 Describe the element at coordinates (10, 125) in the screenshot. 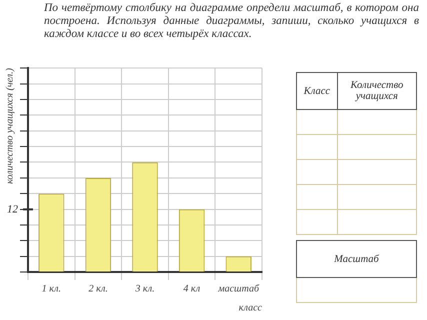

I see `y-axis-title: количество учащихся (чел.)` at that location.